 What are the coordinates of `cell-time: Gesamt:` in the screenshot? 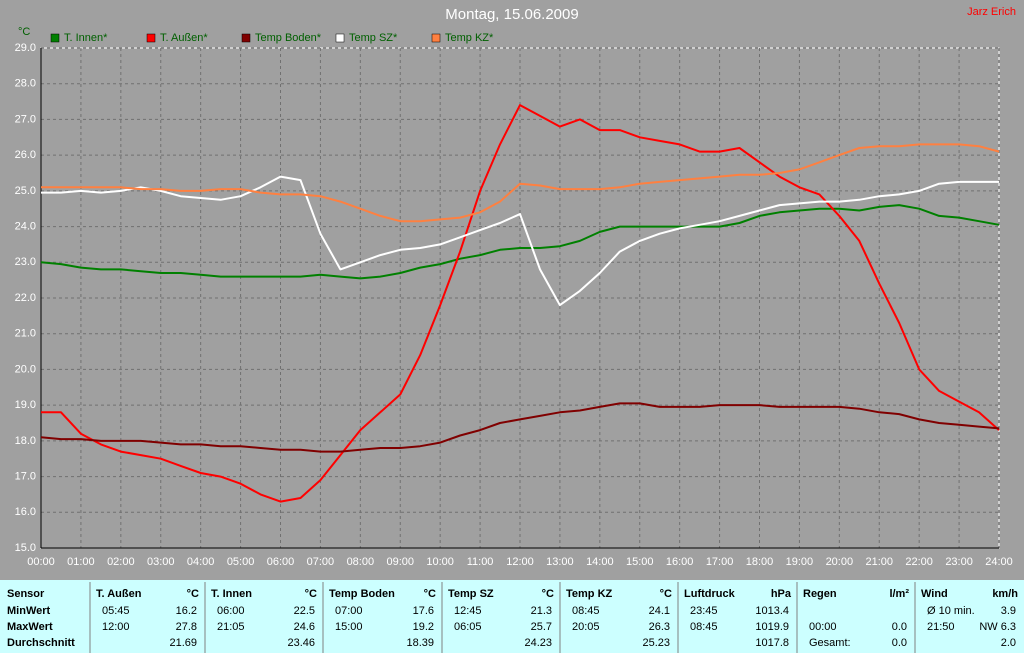 It's located at (830, 643).